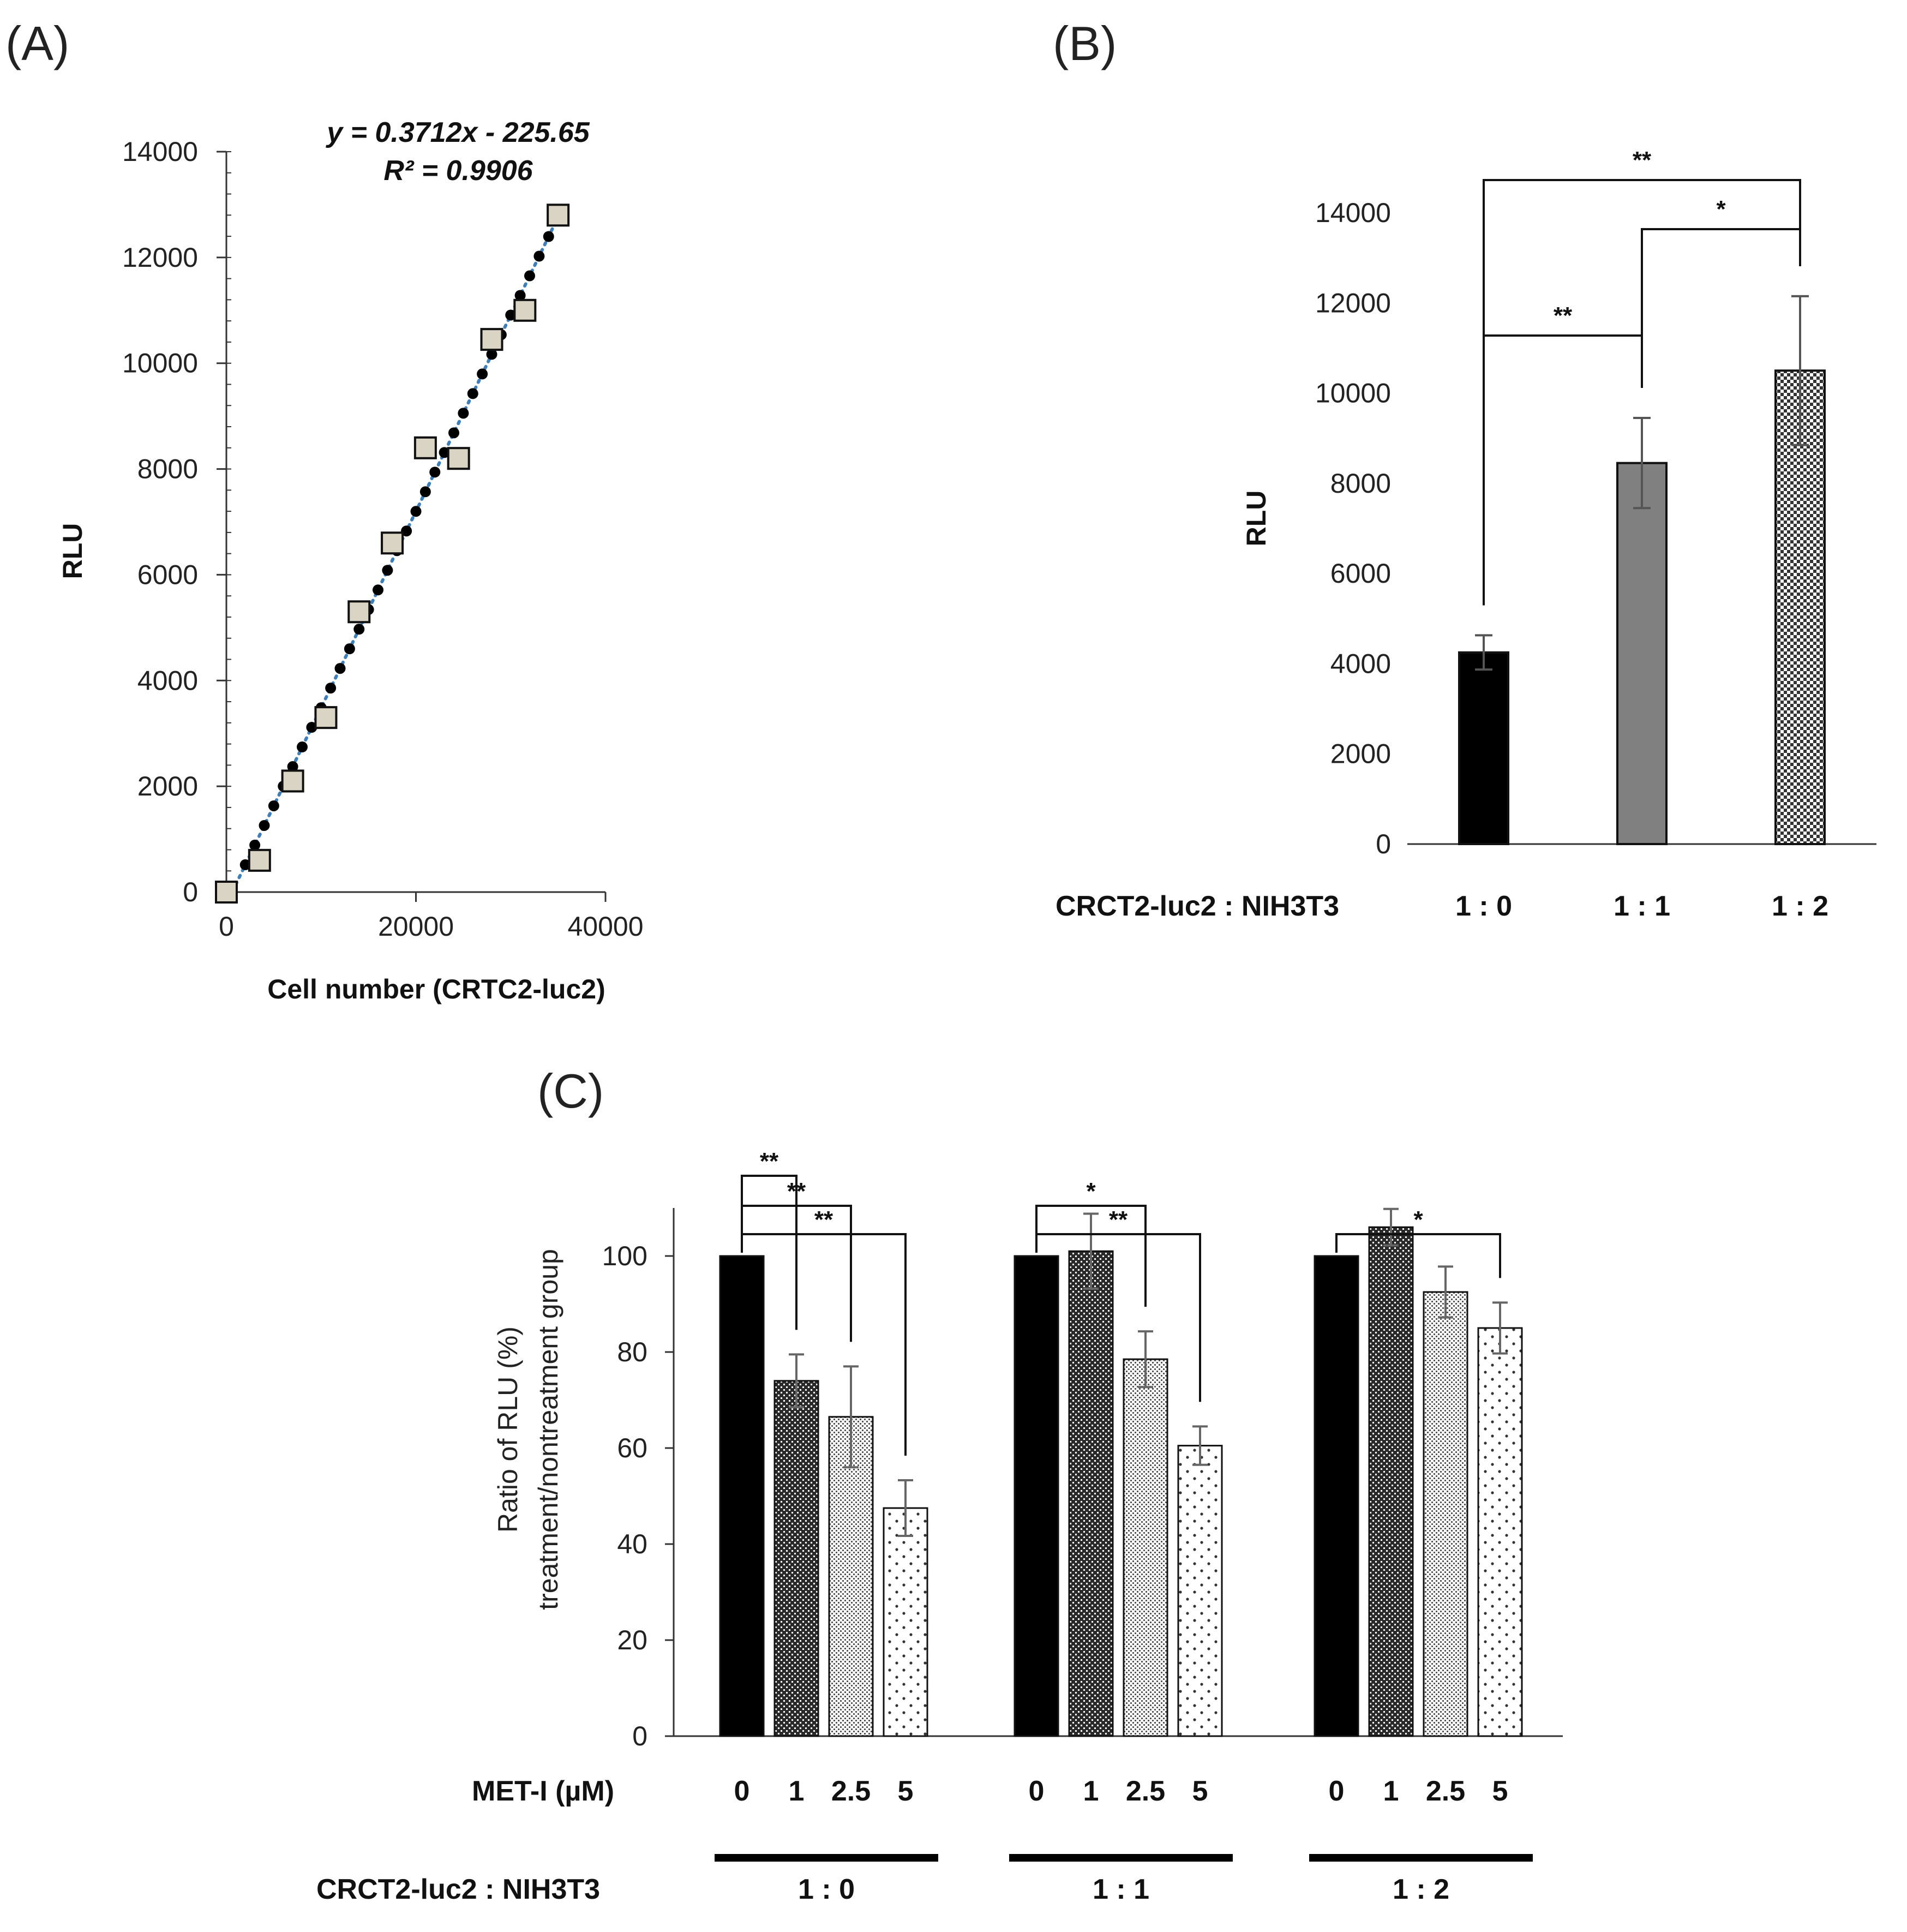 This screenshot has width=1907, height=1932. What do you see at coordinates (632, 1544) in the screenshot?
I see `panel-c-y-tick-label: 40` at bounding box center [632, 1544].